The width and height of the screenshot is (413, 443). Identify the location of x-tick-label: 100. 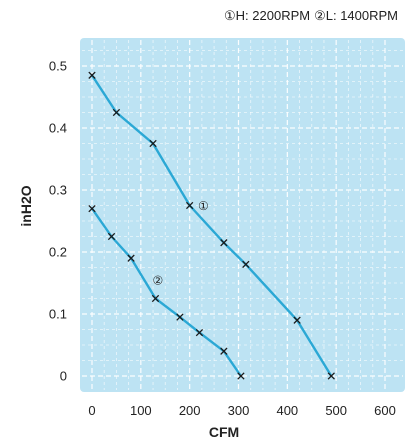
(141, 410).